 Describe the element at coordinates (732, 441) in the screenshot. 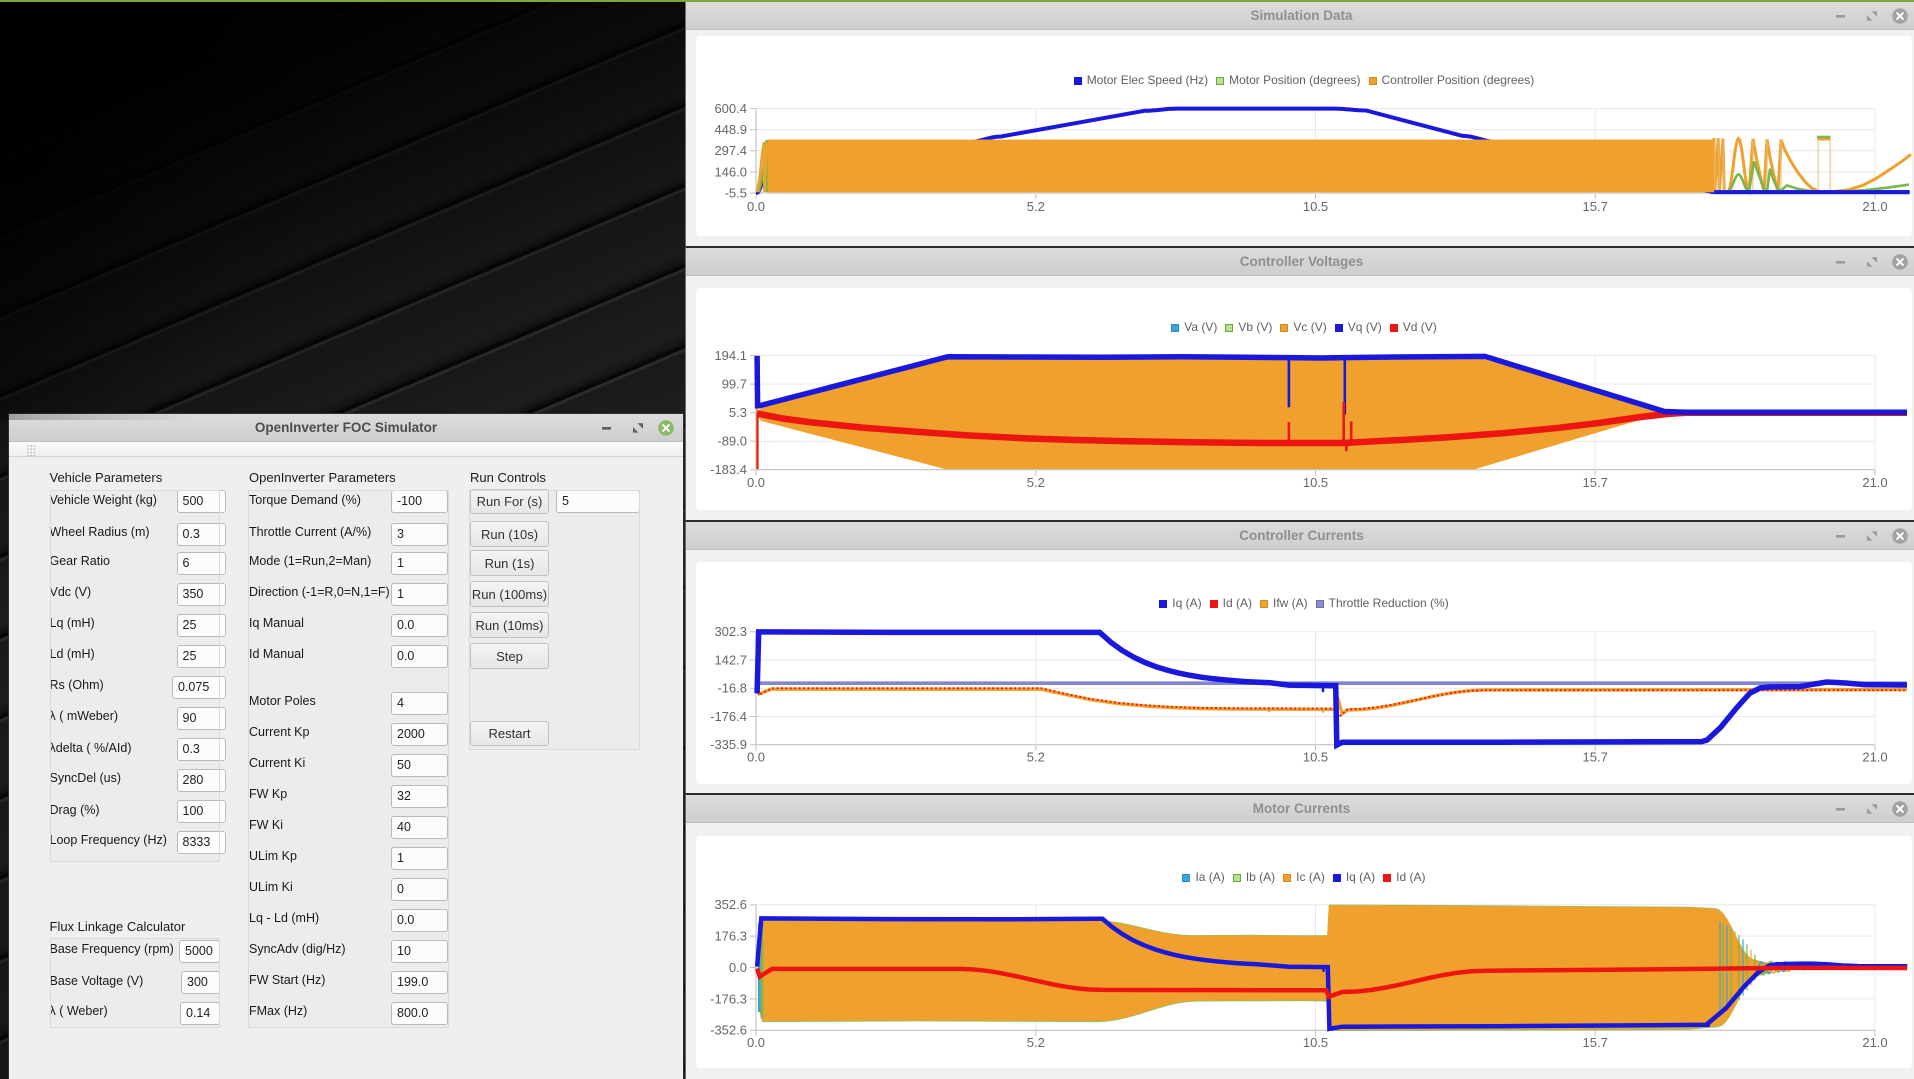

I see `svg-text: -89.0` at that location.